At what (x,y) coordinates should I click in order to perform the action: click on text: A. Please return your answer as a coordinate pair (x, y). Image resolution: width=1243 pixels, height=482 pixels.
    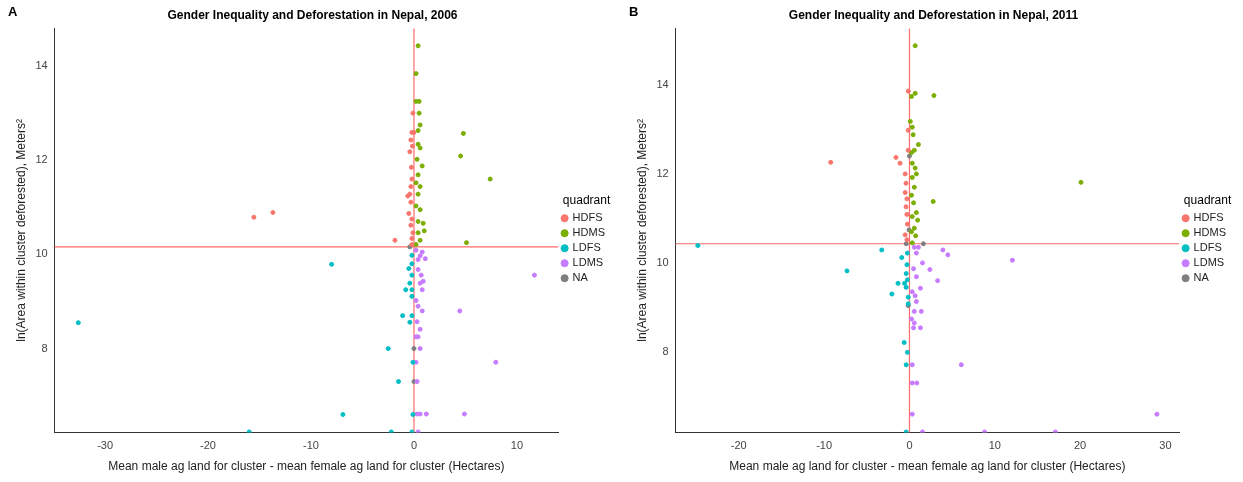
    Looking at the image, I should click on (13, 12).